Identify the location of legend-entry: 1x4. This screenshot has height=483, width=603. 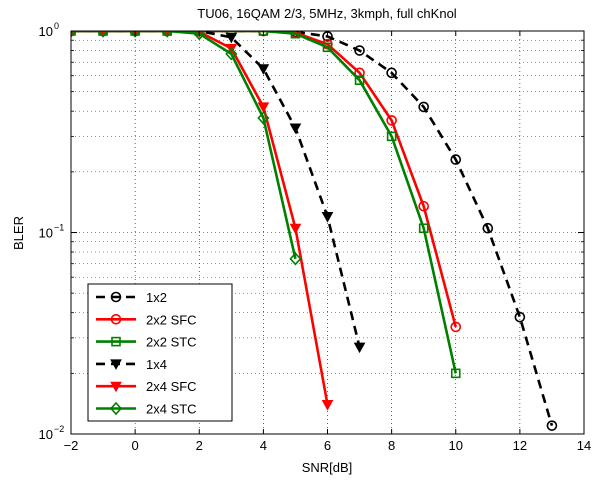
(131, 364).